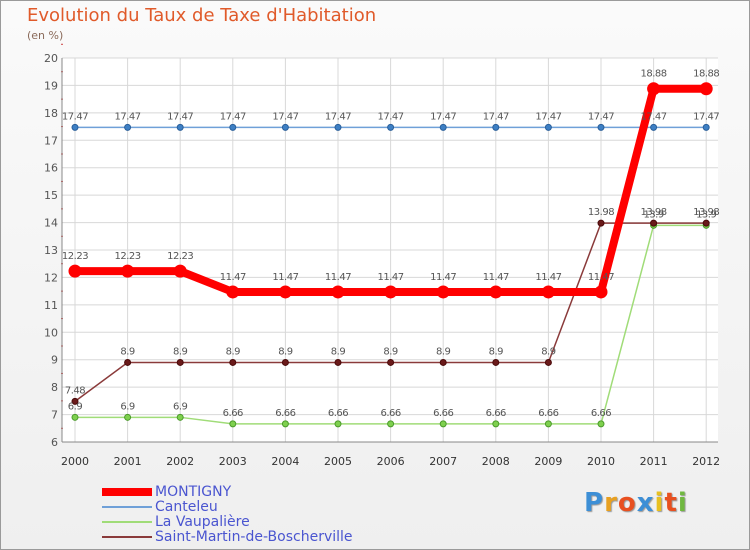  What do you see at coordinates (127, 507) in the screenshot?
I see `legend-swatch-canteleu` at bounding box center [127, 507].